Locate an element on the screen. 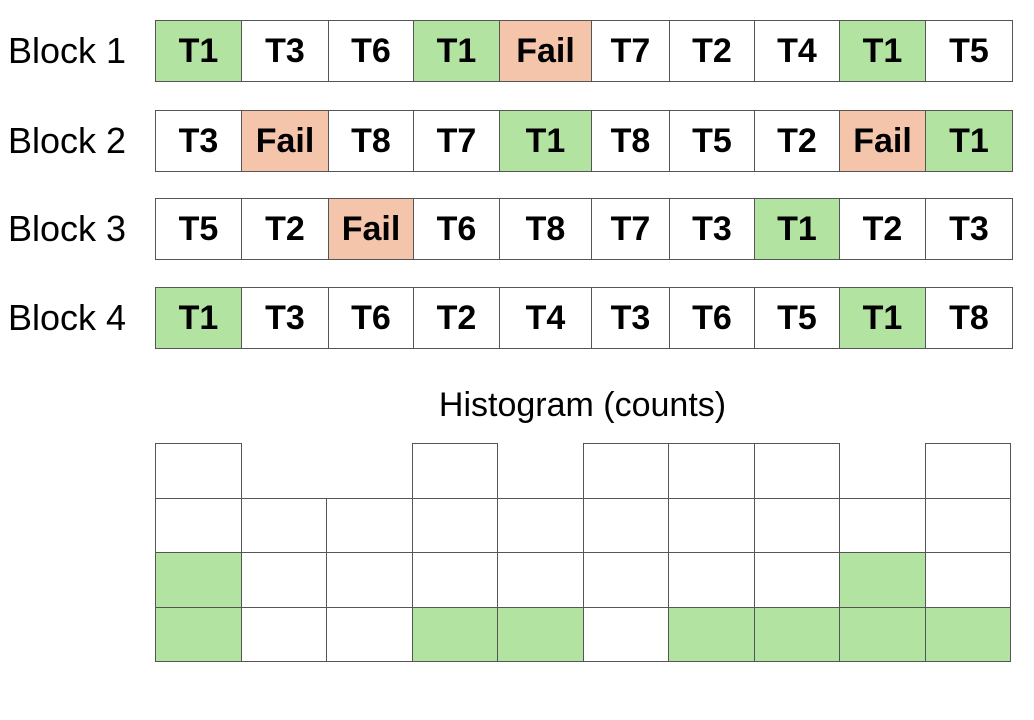 The width and height of the screenshot is (1034, 720). block-cells: T3 Fail T8 T7 T1 T8 T5 T2 Fail T1 is located at coordinates (584, 141).